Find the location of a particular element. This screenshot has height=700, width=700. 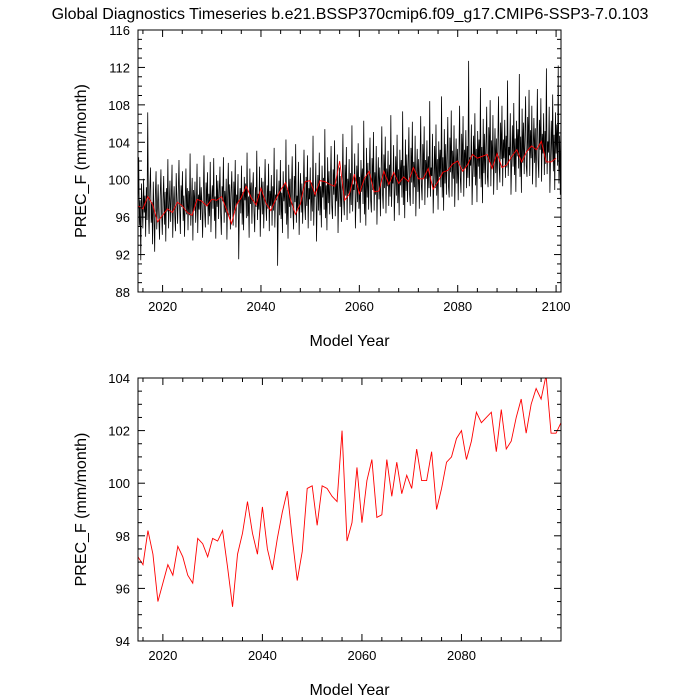

y-tick-label: 88 is located at coordinates (123, 292).